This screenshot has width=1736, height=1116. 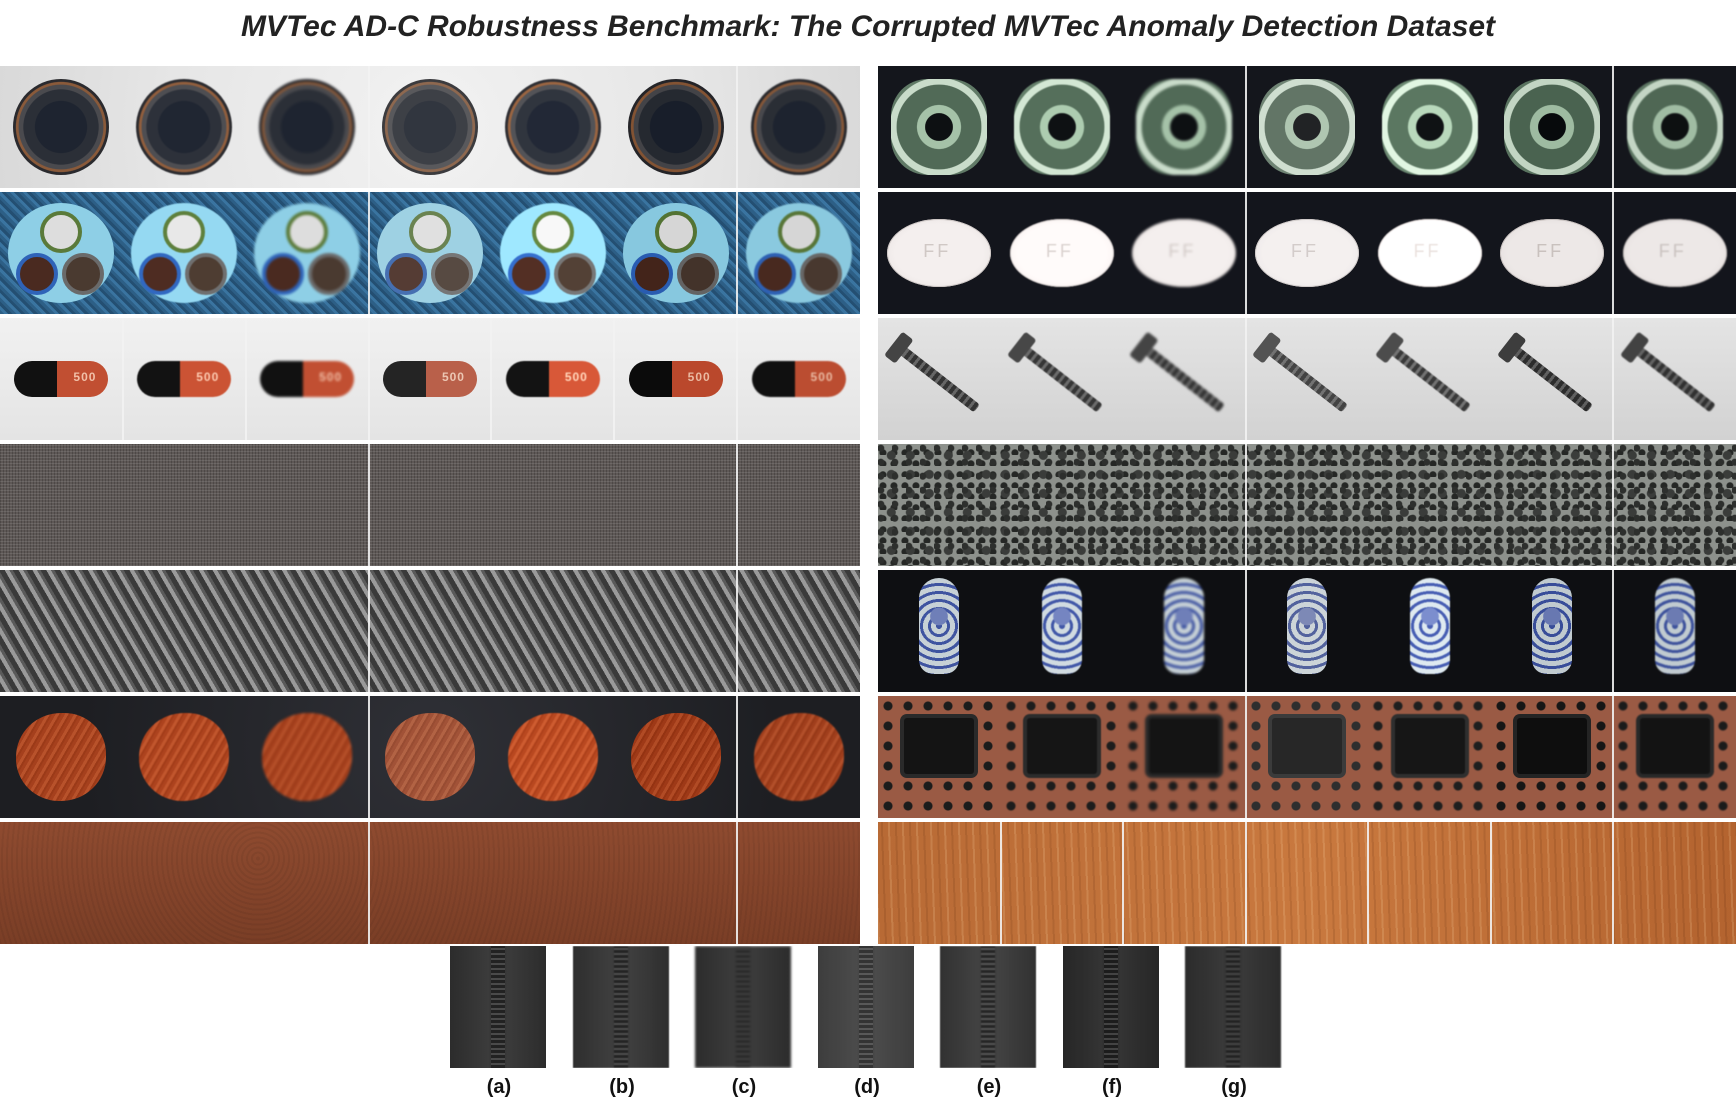 I want to click on column-label-g: (g), so click(x=1234, y=1087).